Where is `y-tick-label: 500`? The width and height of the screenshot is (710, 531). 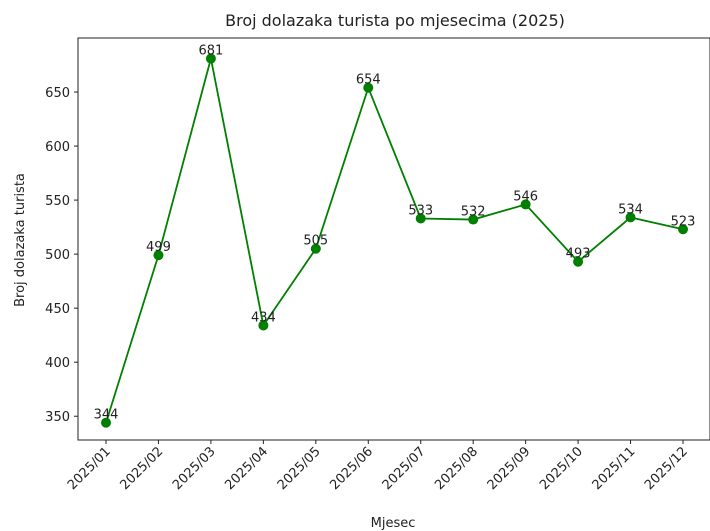 y-tick-label: 500 is located at coordinates (57, 255).